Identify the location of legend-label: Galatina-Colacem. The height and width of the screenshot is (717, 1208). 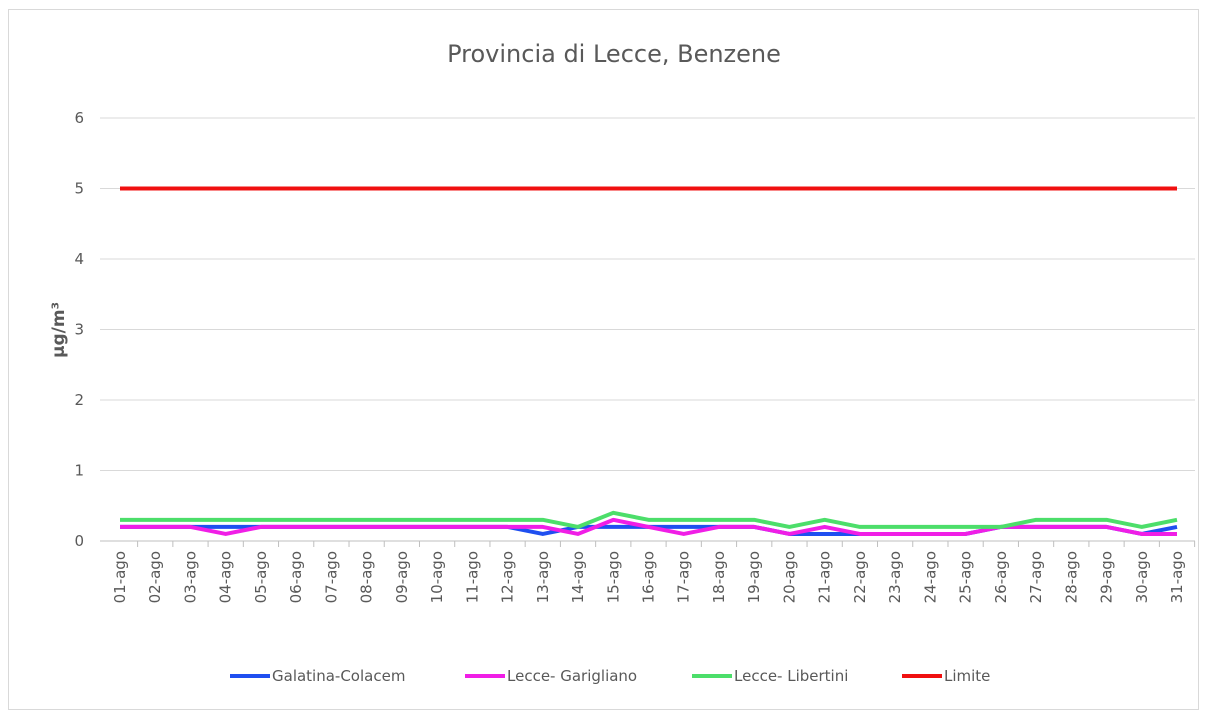
(338, 676).